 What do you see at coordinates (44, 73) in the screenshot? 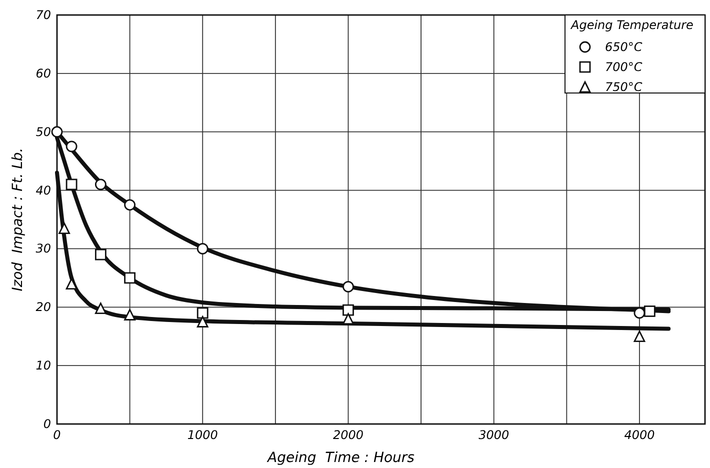
I see `y-tick-label: 60` at bounding box center [44, 73].